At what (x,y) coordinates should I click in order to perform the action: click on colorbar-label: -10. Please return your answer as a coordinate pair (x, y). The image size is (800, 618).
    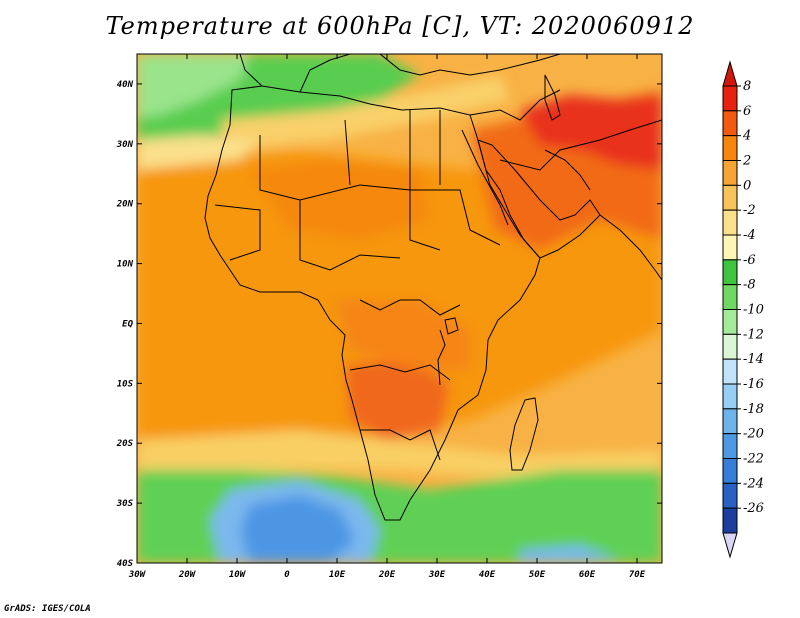
    Looking at the image, I should click on (753, 310).